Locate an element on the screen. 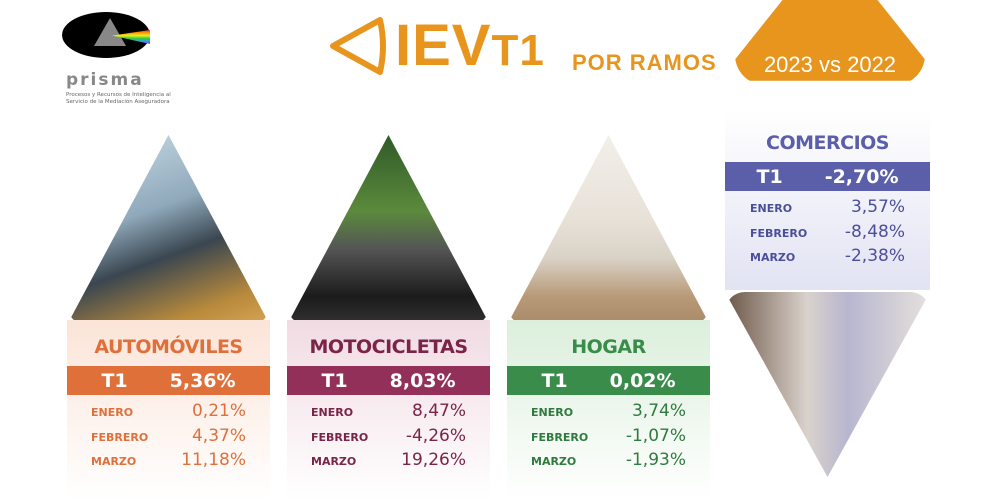 The width and height of the screenshot is (1000, 500). t1-value: 5,36% is located at coordinates (202, 380).